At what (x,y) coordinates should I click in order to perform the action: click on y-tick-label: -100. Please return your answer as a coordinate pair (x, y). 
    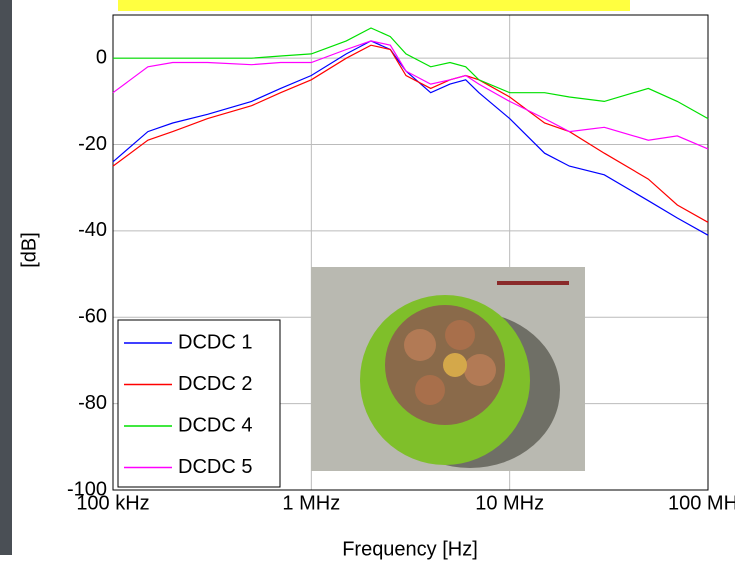
    Looking at the image, I should click on (87, 489).